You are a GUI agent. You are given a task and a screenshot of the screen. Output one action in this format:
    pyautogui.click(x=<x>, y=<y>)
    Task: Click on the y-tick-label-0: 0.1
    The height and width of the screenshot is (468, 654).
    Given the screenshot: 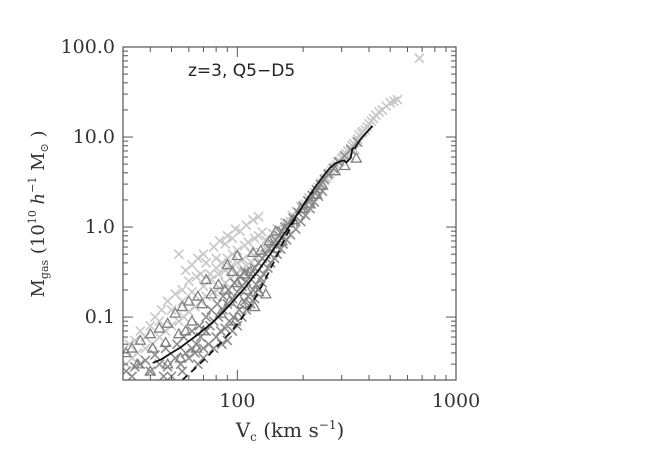 What is the action you would take?
    pyautogui.click(x=100, y=317)
    